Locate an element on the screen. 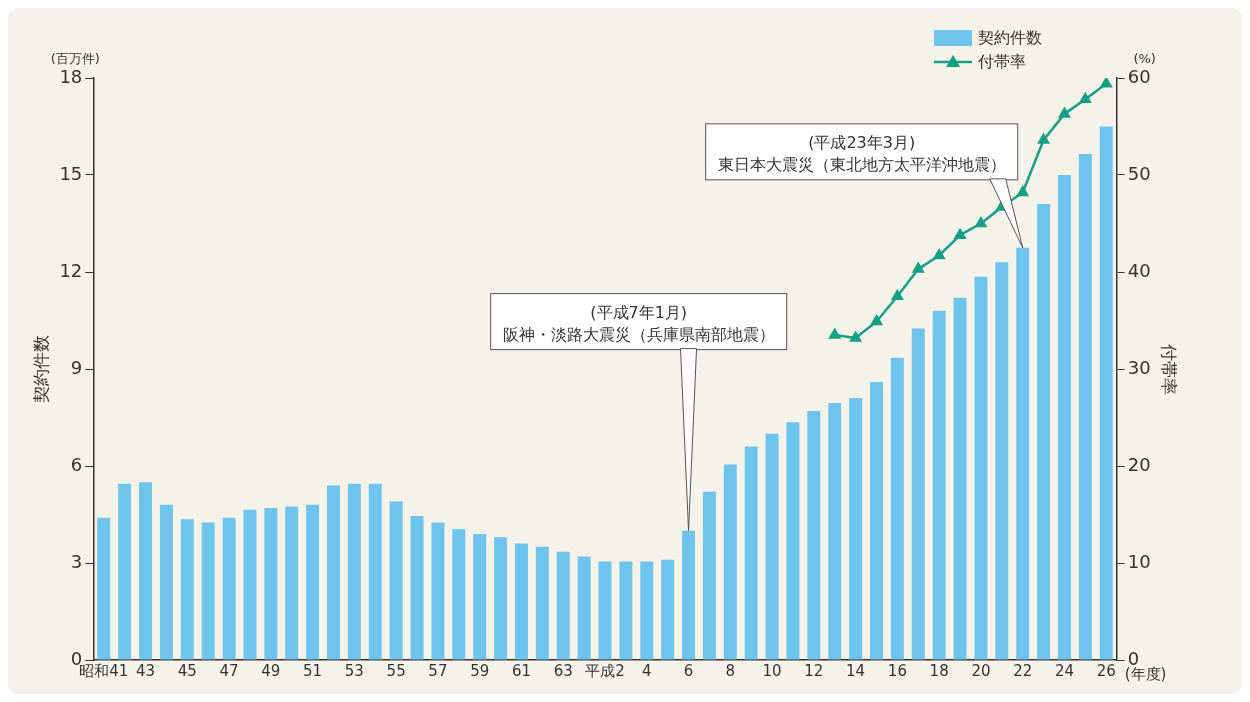  y-tick-label: 9 is located at coordinates (76, 367).